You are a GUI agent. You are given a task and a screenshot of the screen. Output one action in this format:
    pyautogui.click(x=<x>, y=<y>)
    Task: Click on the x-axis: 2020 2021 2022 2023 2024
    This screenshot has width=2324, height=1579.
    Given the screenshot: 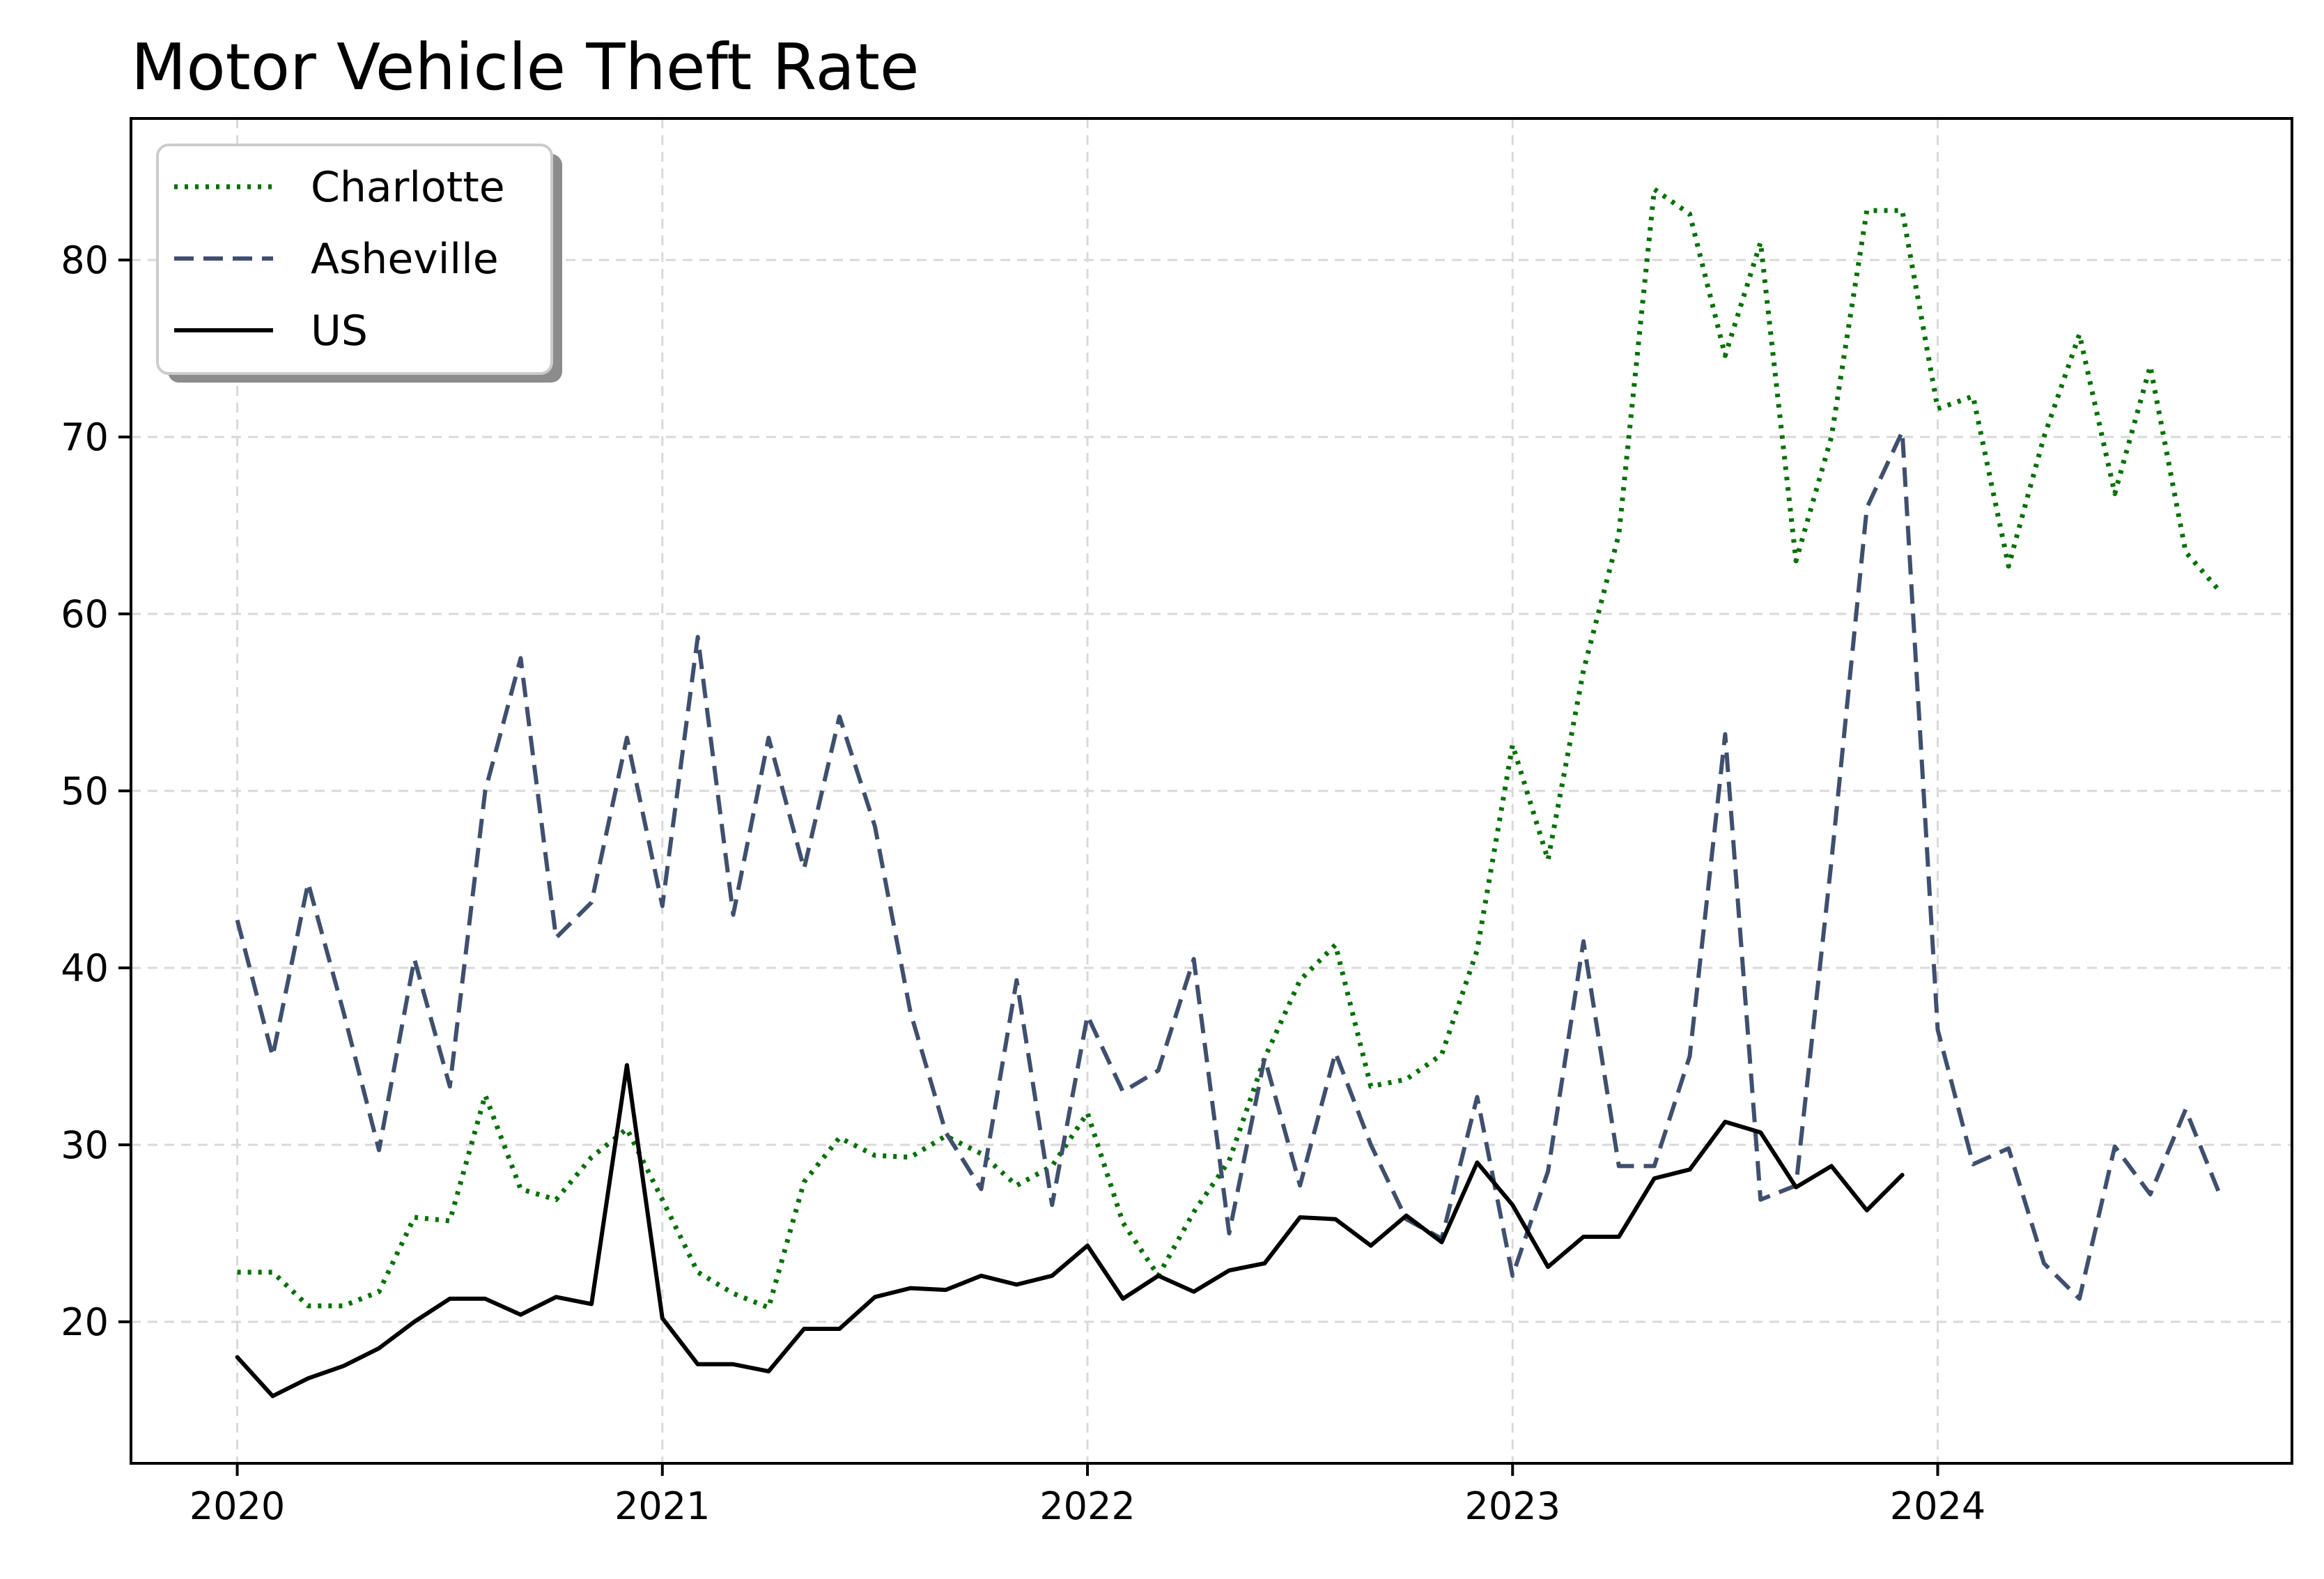 What is the action you would take?
    pyautogui.click(x=1087, y=1496)
    